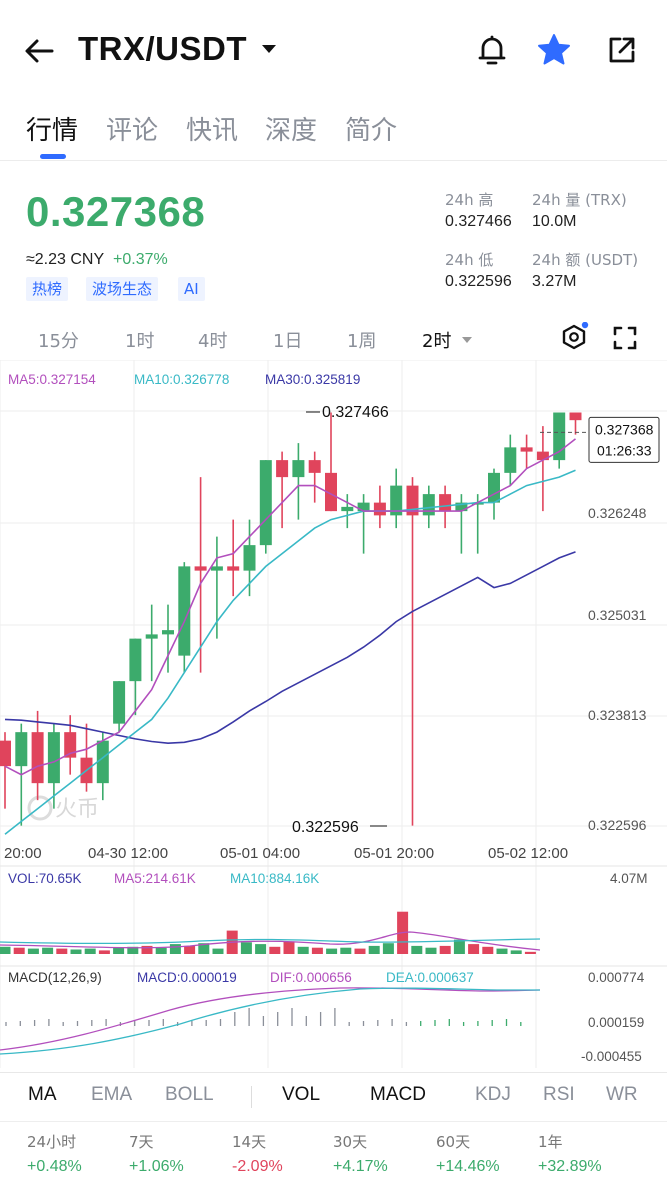 This screenshot has width=667, height=1200. Describe the element at coordinates (478, 281) in the screenshot. I see `low-value: 0.322596` at that location.